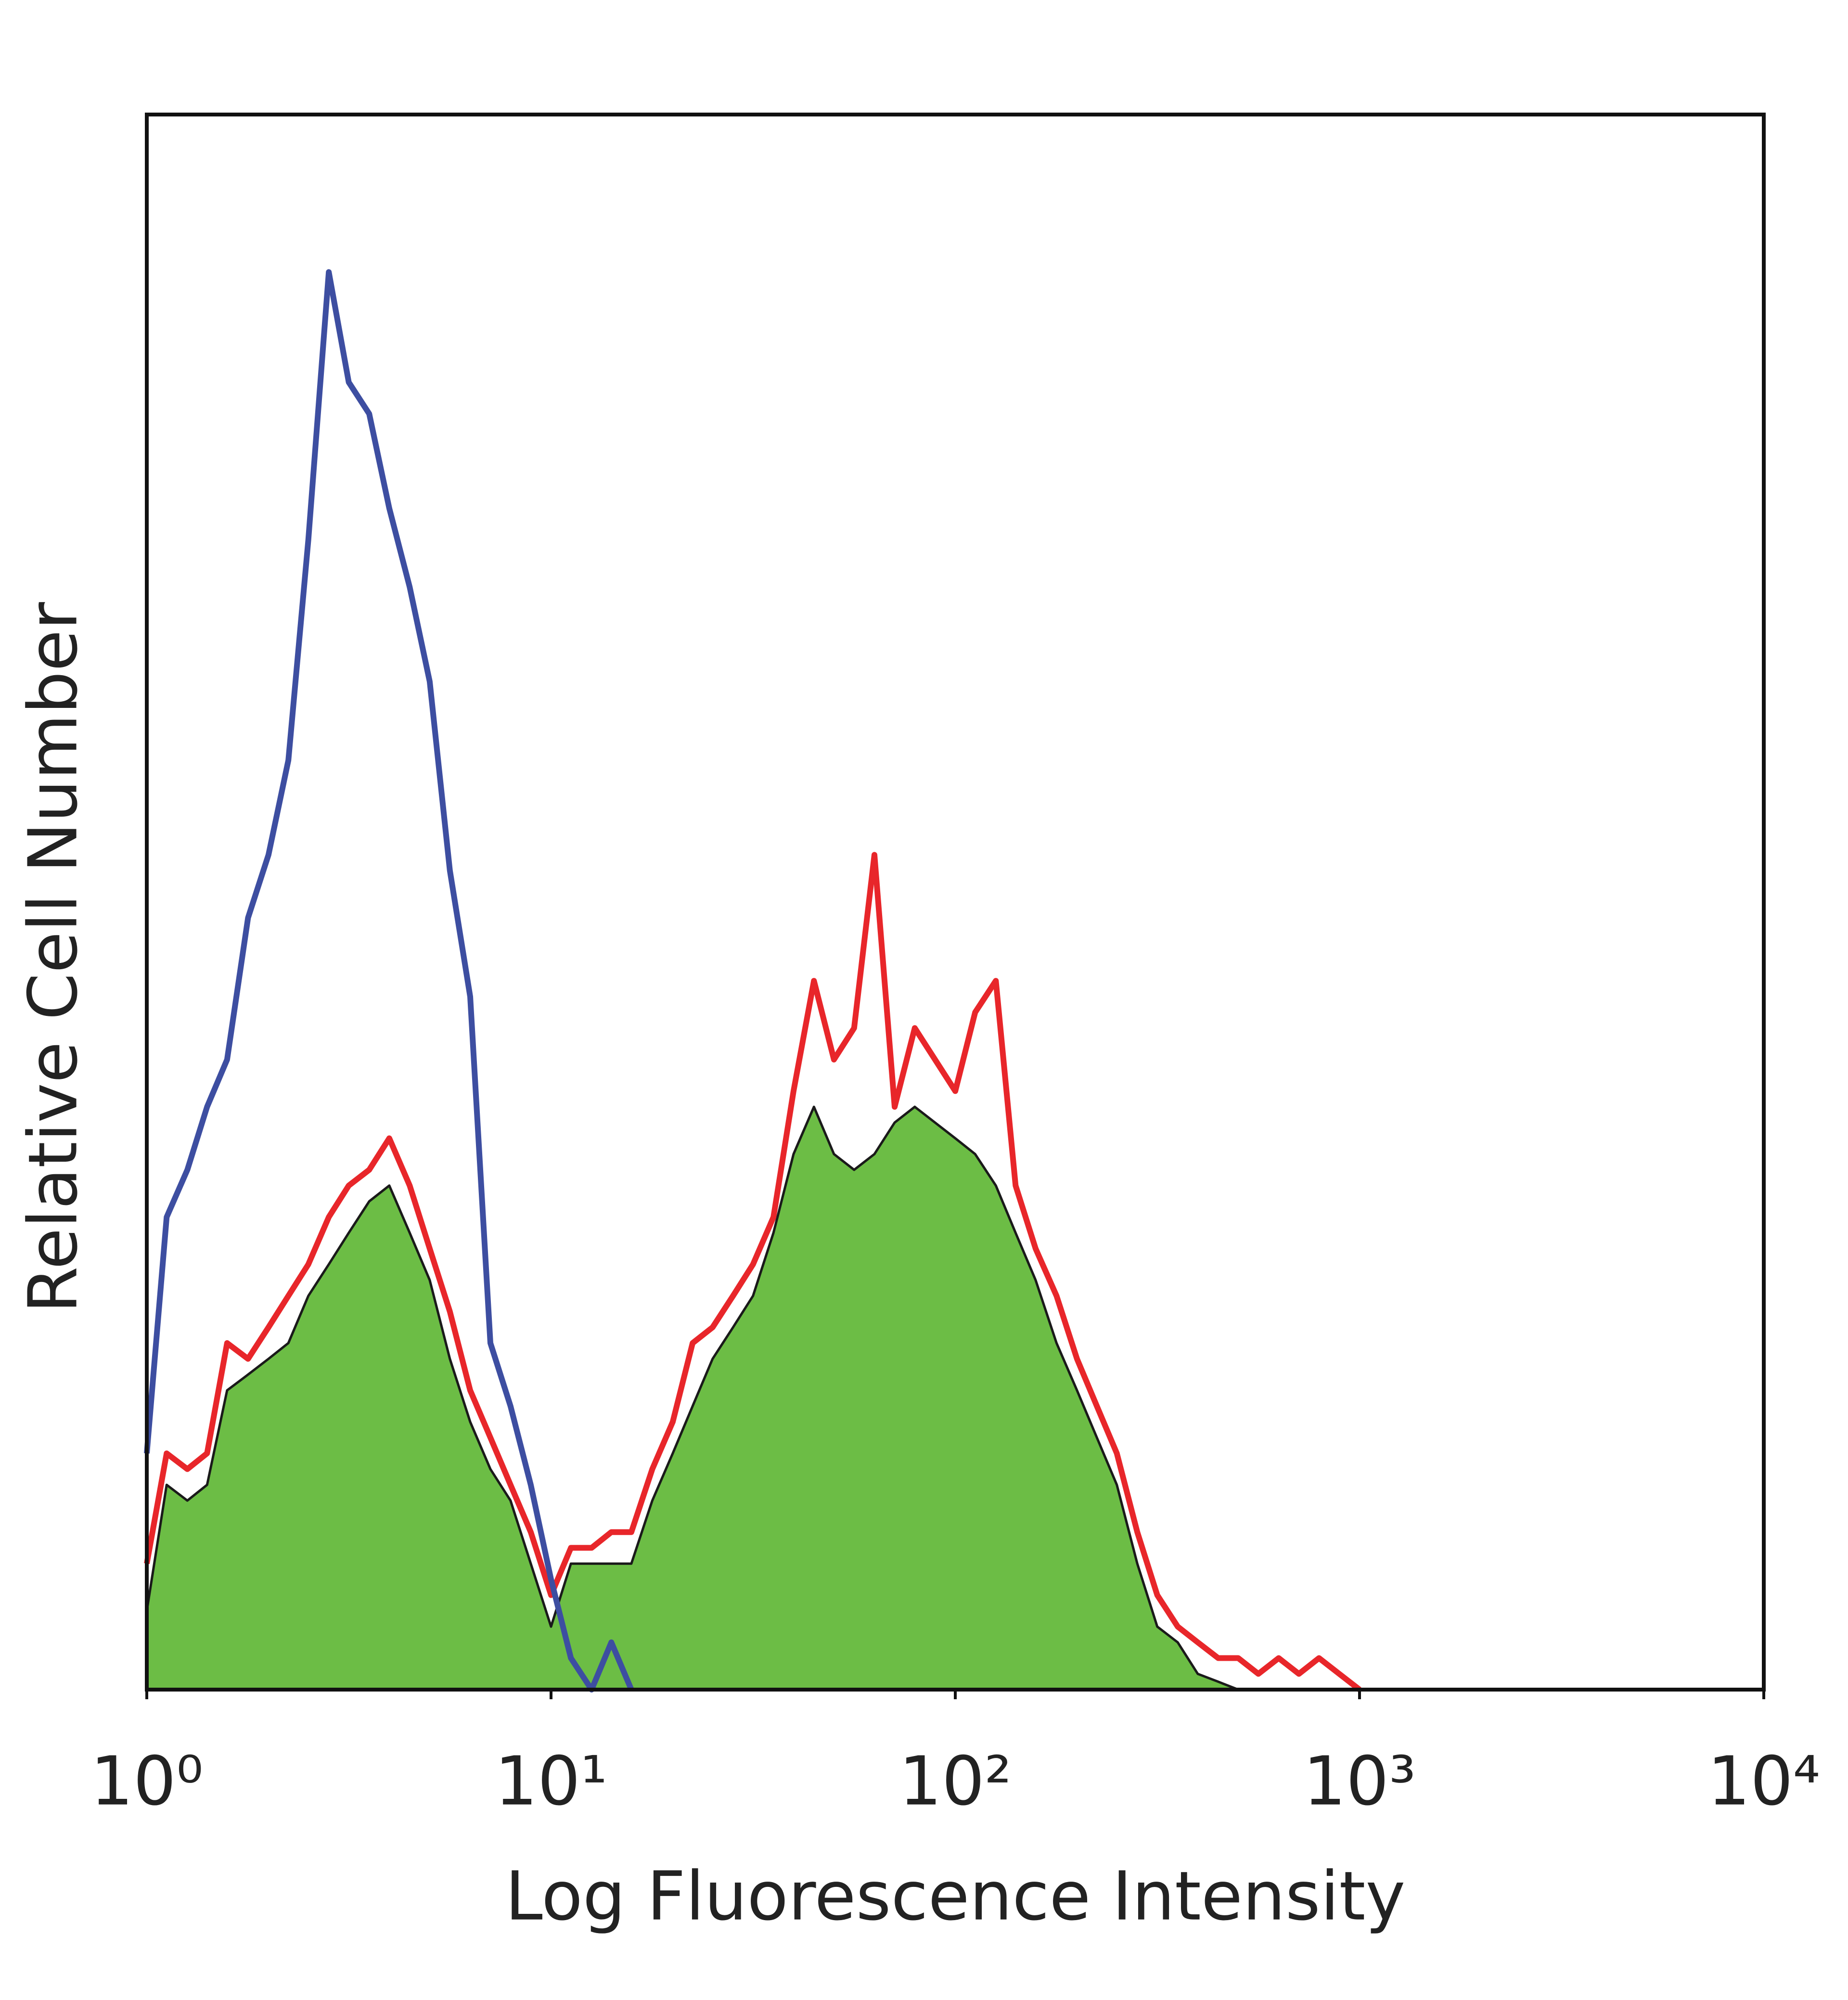  I want to click on x-tick-label: 10⁴, so click(1763, 1782).